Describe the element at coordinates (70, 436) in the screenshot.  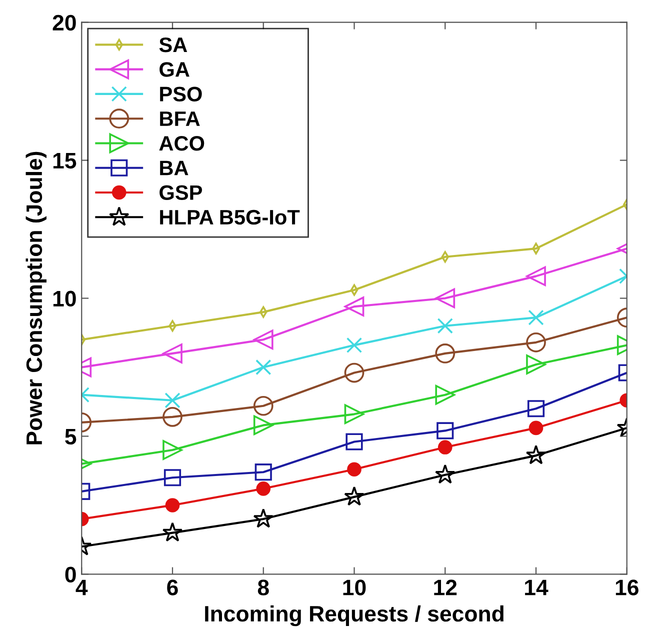
I see `y-tick-label: 5` at that location.